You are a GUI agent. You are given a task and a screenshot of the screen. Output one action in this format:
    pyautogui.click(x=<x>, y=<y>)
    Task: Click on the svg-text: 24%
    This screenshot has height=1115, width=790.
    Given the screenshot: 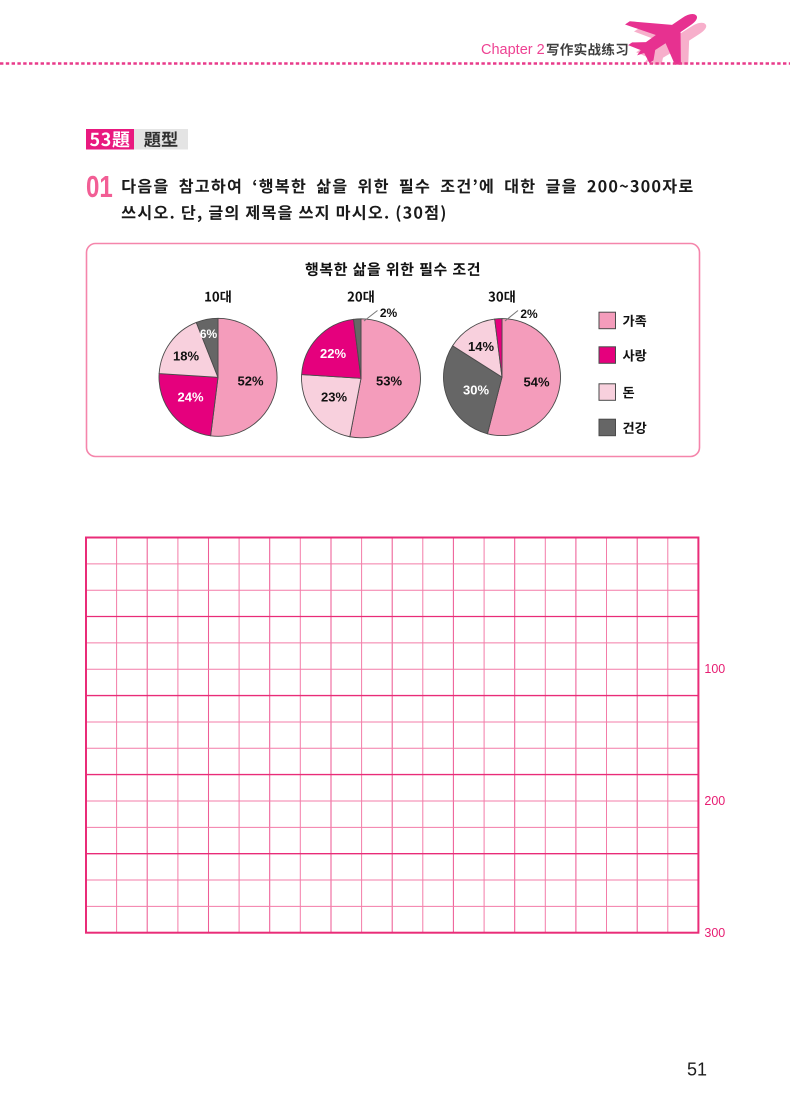 What is the action you would take?
    pyautogui.click(x=190, y=397)
    